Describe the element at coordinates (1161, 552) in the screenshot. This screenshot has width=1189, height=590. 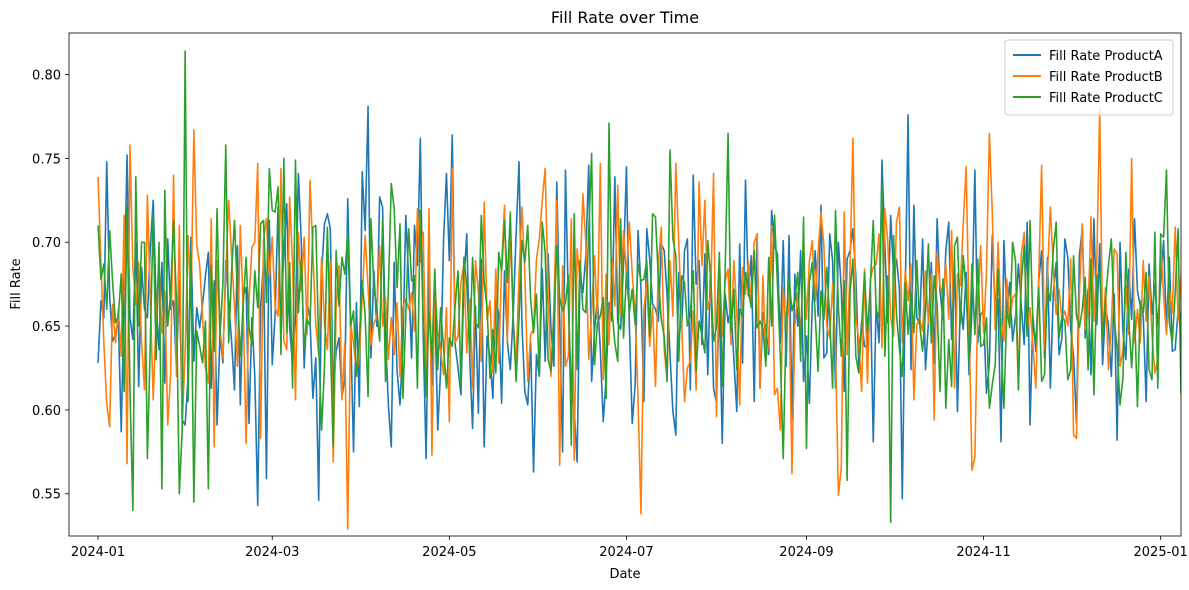
I see `x-tick-label: 2025-01` at that location.